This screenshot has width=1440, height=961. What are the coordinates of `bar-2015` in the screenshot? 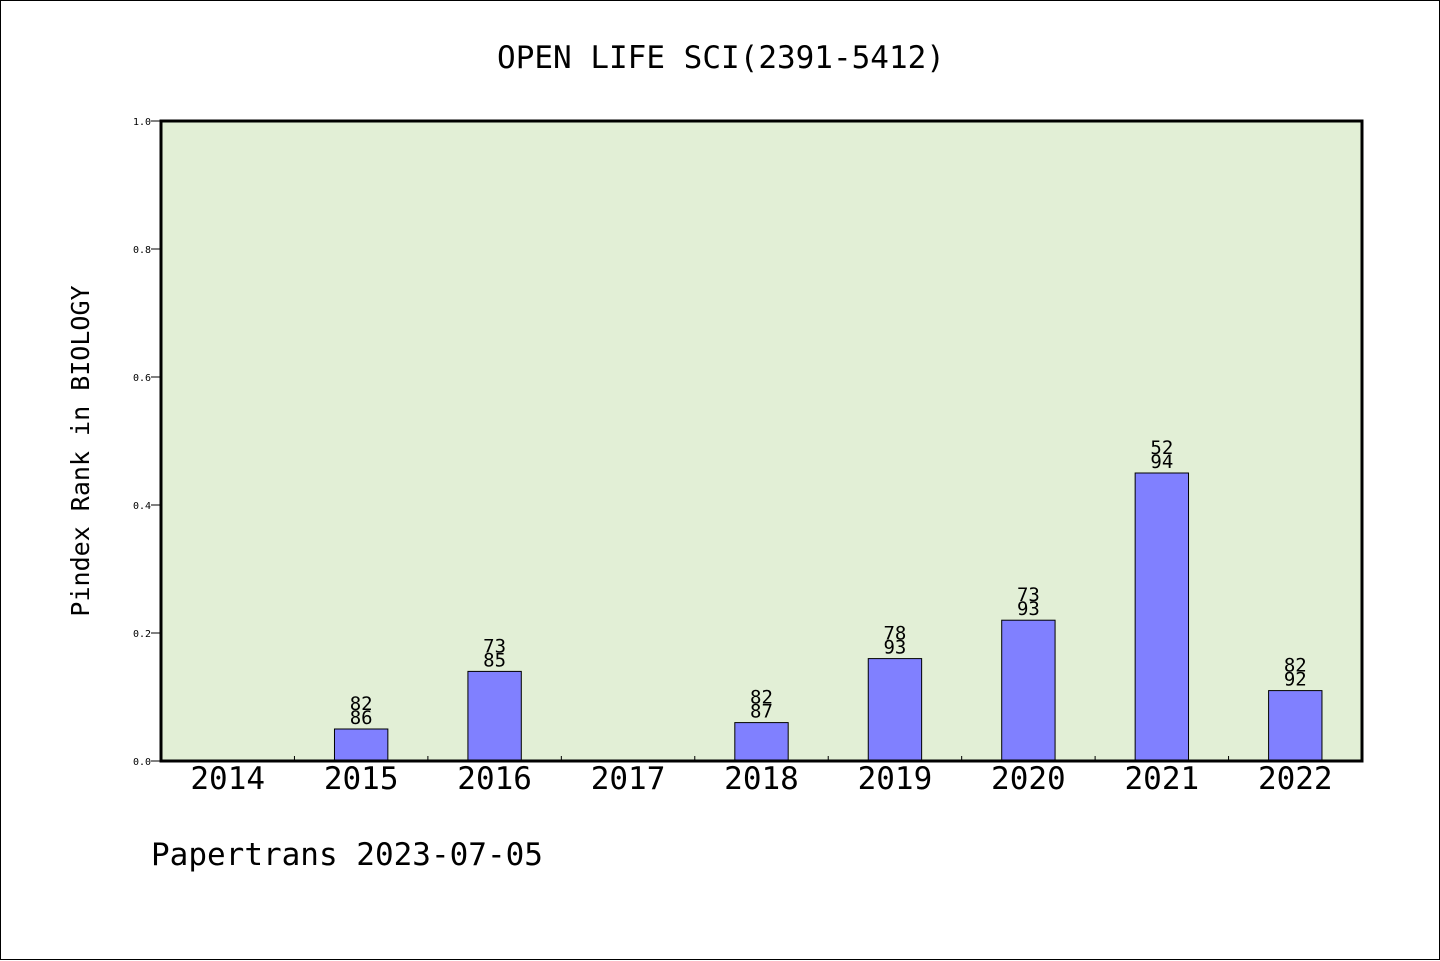 It's located at (361, 745).